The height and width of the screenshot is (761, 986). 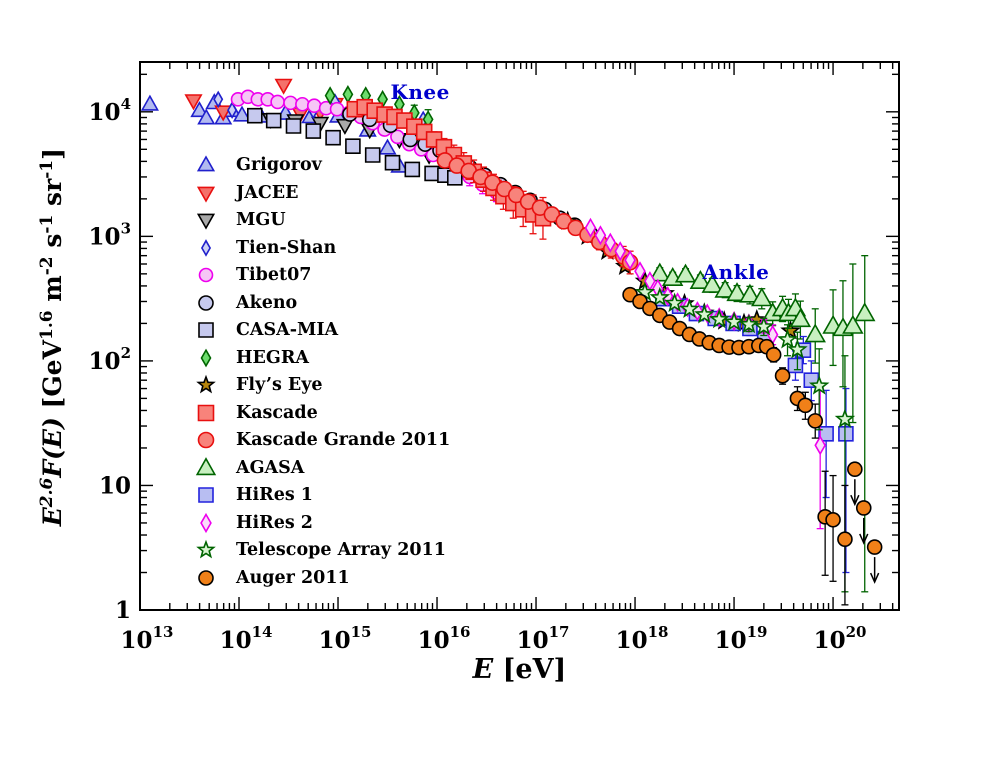 I want to click on legend-label-agasa: AGASA, so click(x=270, y=467).